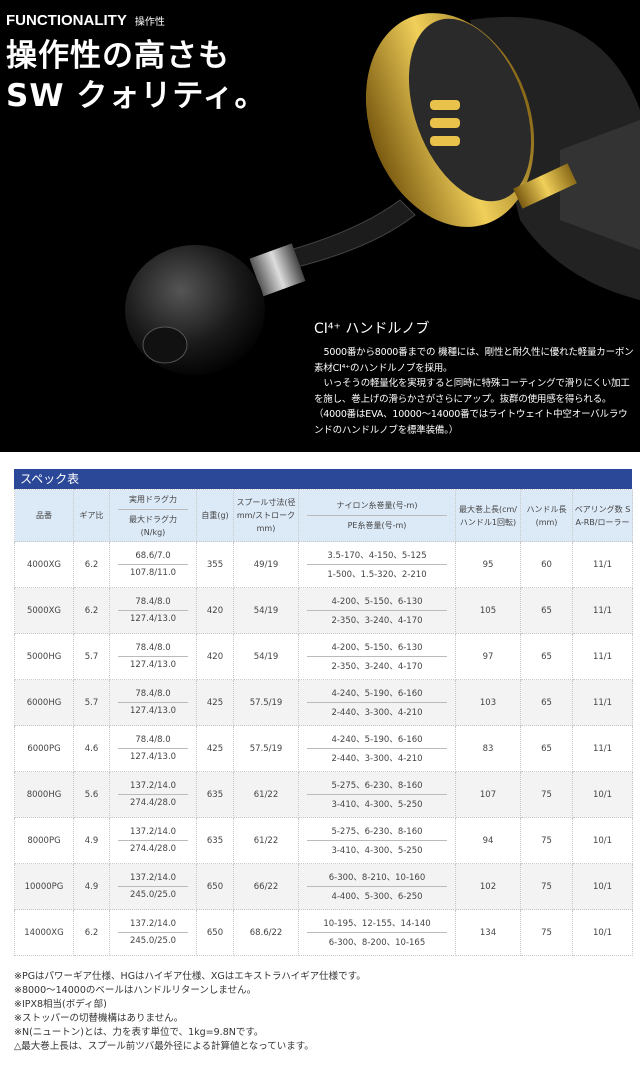 This screenshot has height=1072, width=640. I want to click on cell-retrieve: 103, so click(488, 702).